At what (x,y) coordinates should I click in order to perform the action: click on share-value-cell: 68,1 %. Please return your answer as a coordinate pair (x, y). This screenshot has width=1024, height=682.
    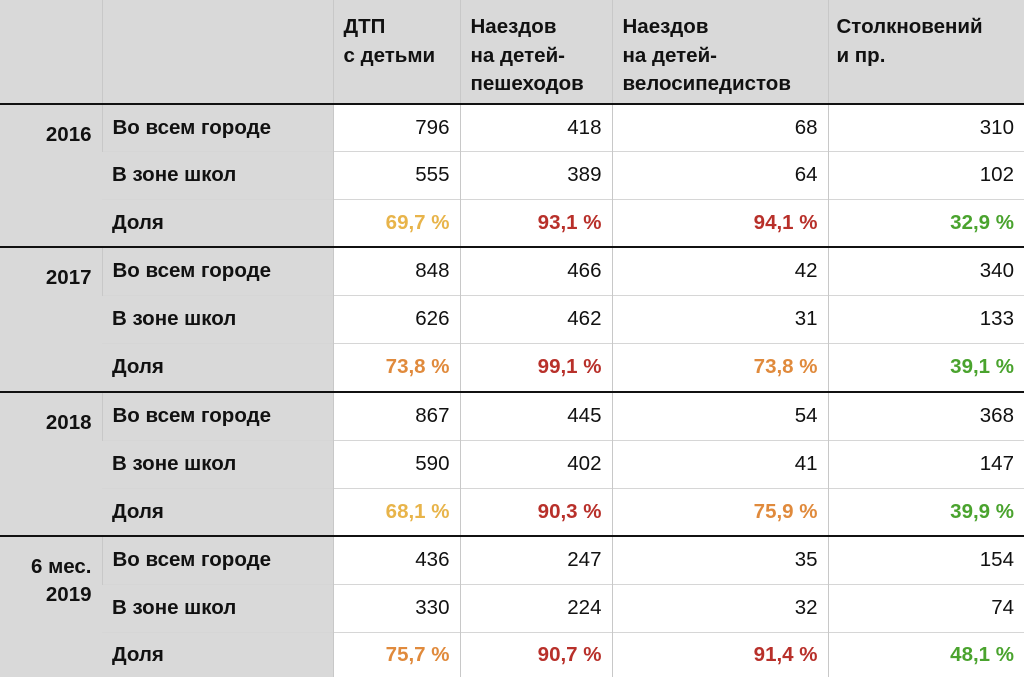
    Looking at the image, I should click on (396, 512).